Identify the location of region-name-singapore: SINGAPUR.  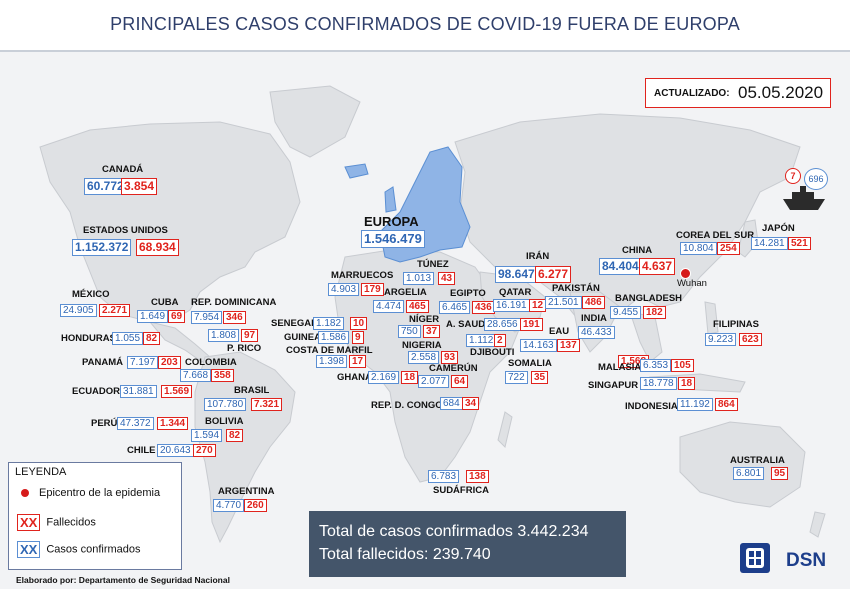
(613, 385).